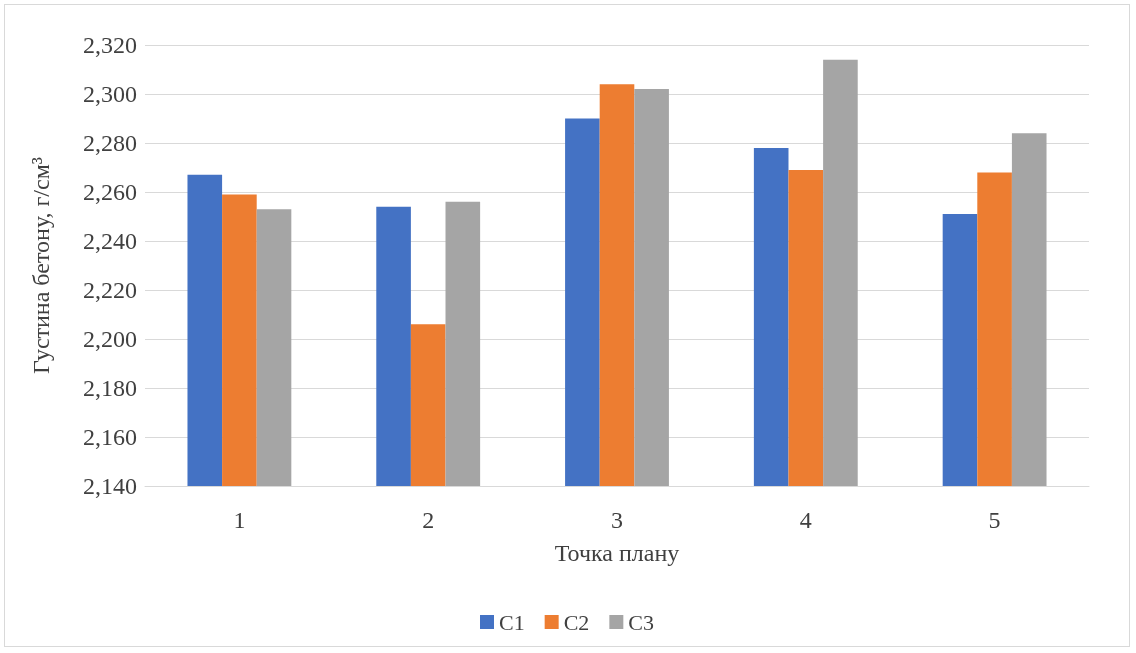  Describe the element at coordinates (110, 45) in the screenshot. I see `y-tick-label: 2,320` at that location.